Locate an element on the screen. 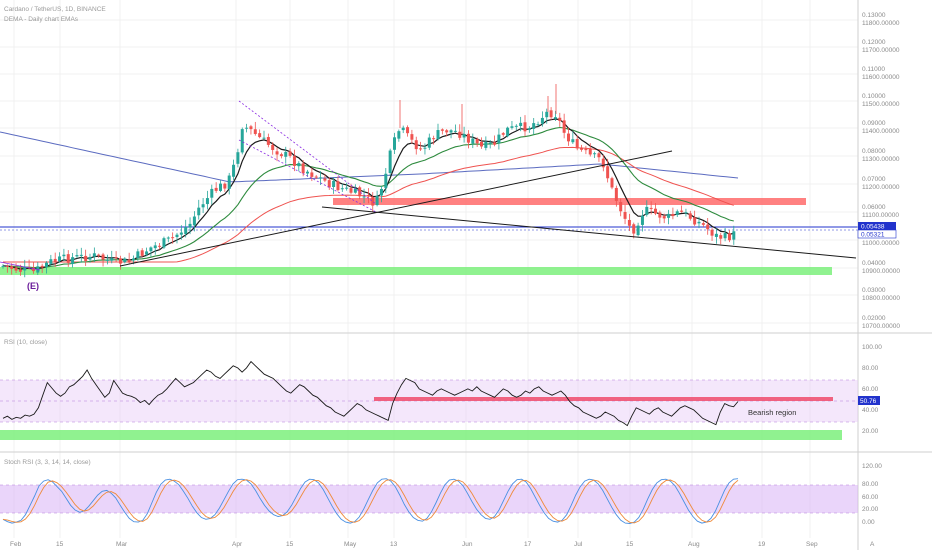 The width and height of the screenshot is (932, 550). early-wedge-upper is located at coordinates (20, 266).